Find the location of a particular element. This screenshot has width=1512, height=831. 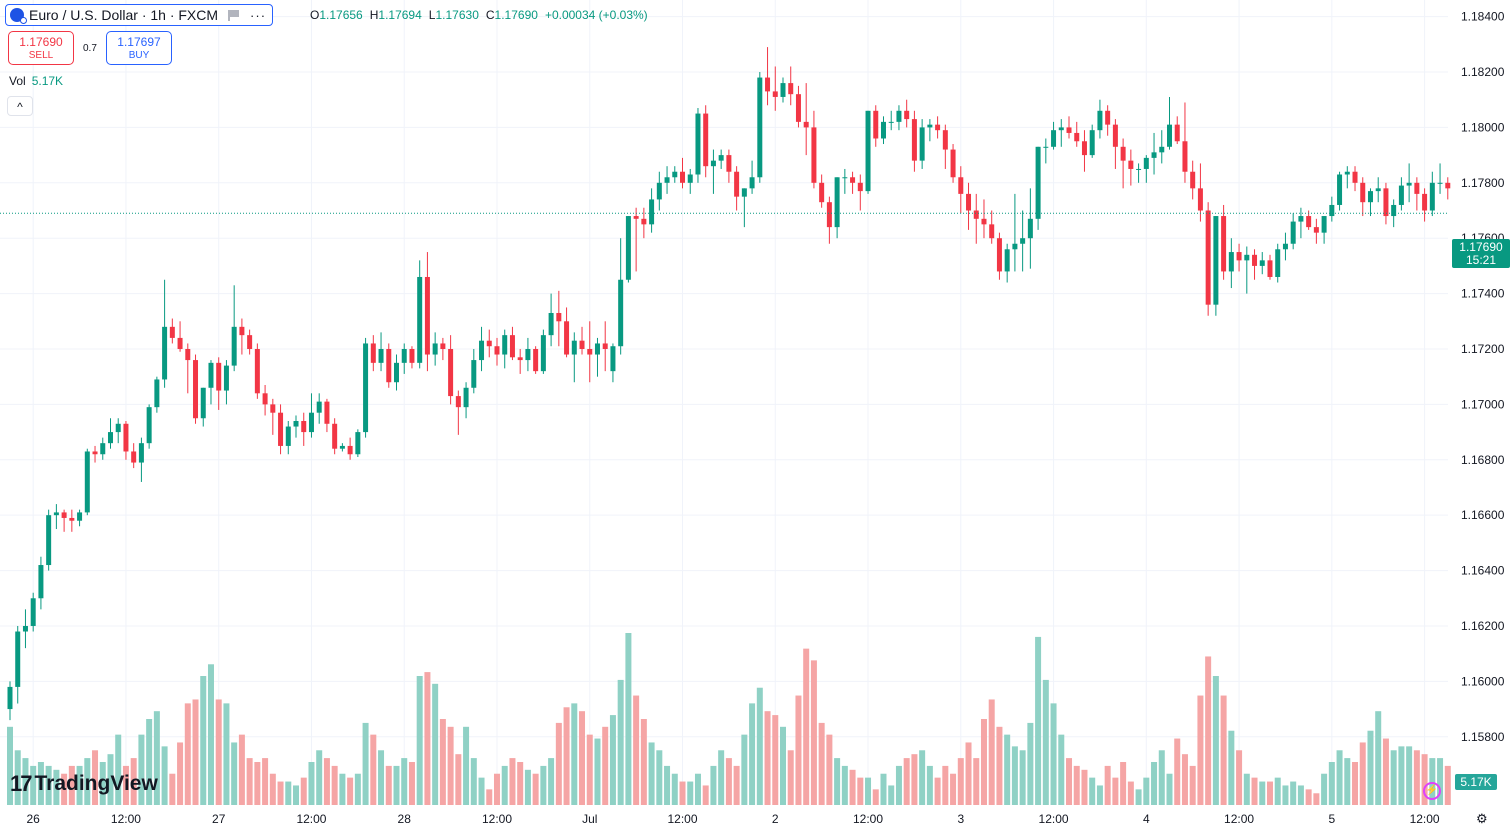

settings-gear-icon: ⚙ is located at coordinates (1482, 818).